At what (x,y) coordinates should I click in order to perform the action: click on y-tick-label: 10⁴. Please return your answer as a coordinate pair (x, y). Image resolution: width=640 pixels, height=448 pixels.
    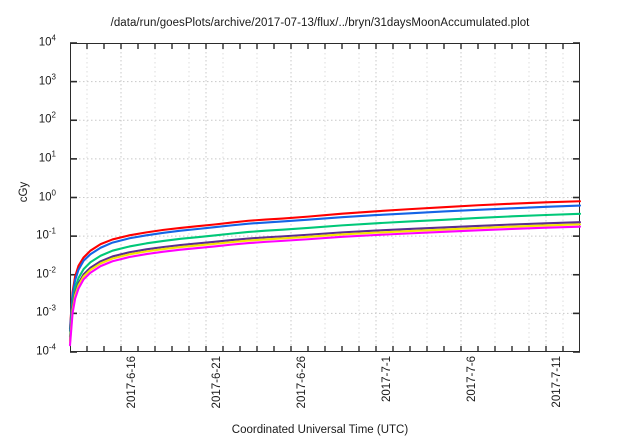
    Looking at the image, I should click on (47, 41).